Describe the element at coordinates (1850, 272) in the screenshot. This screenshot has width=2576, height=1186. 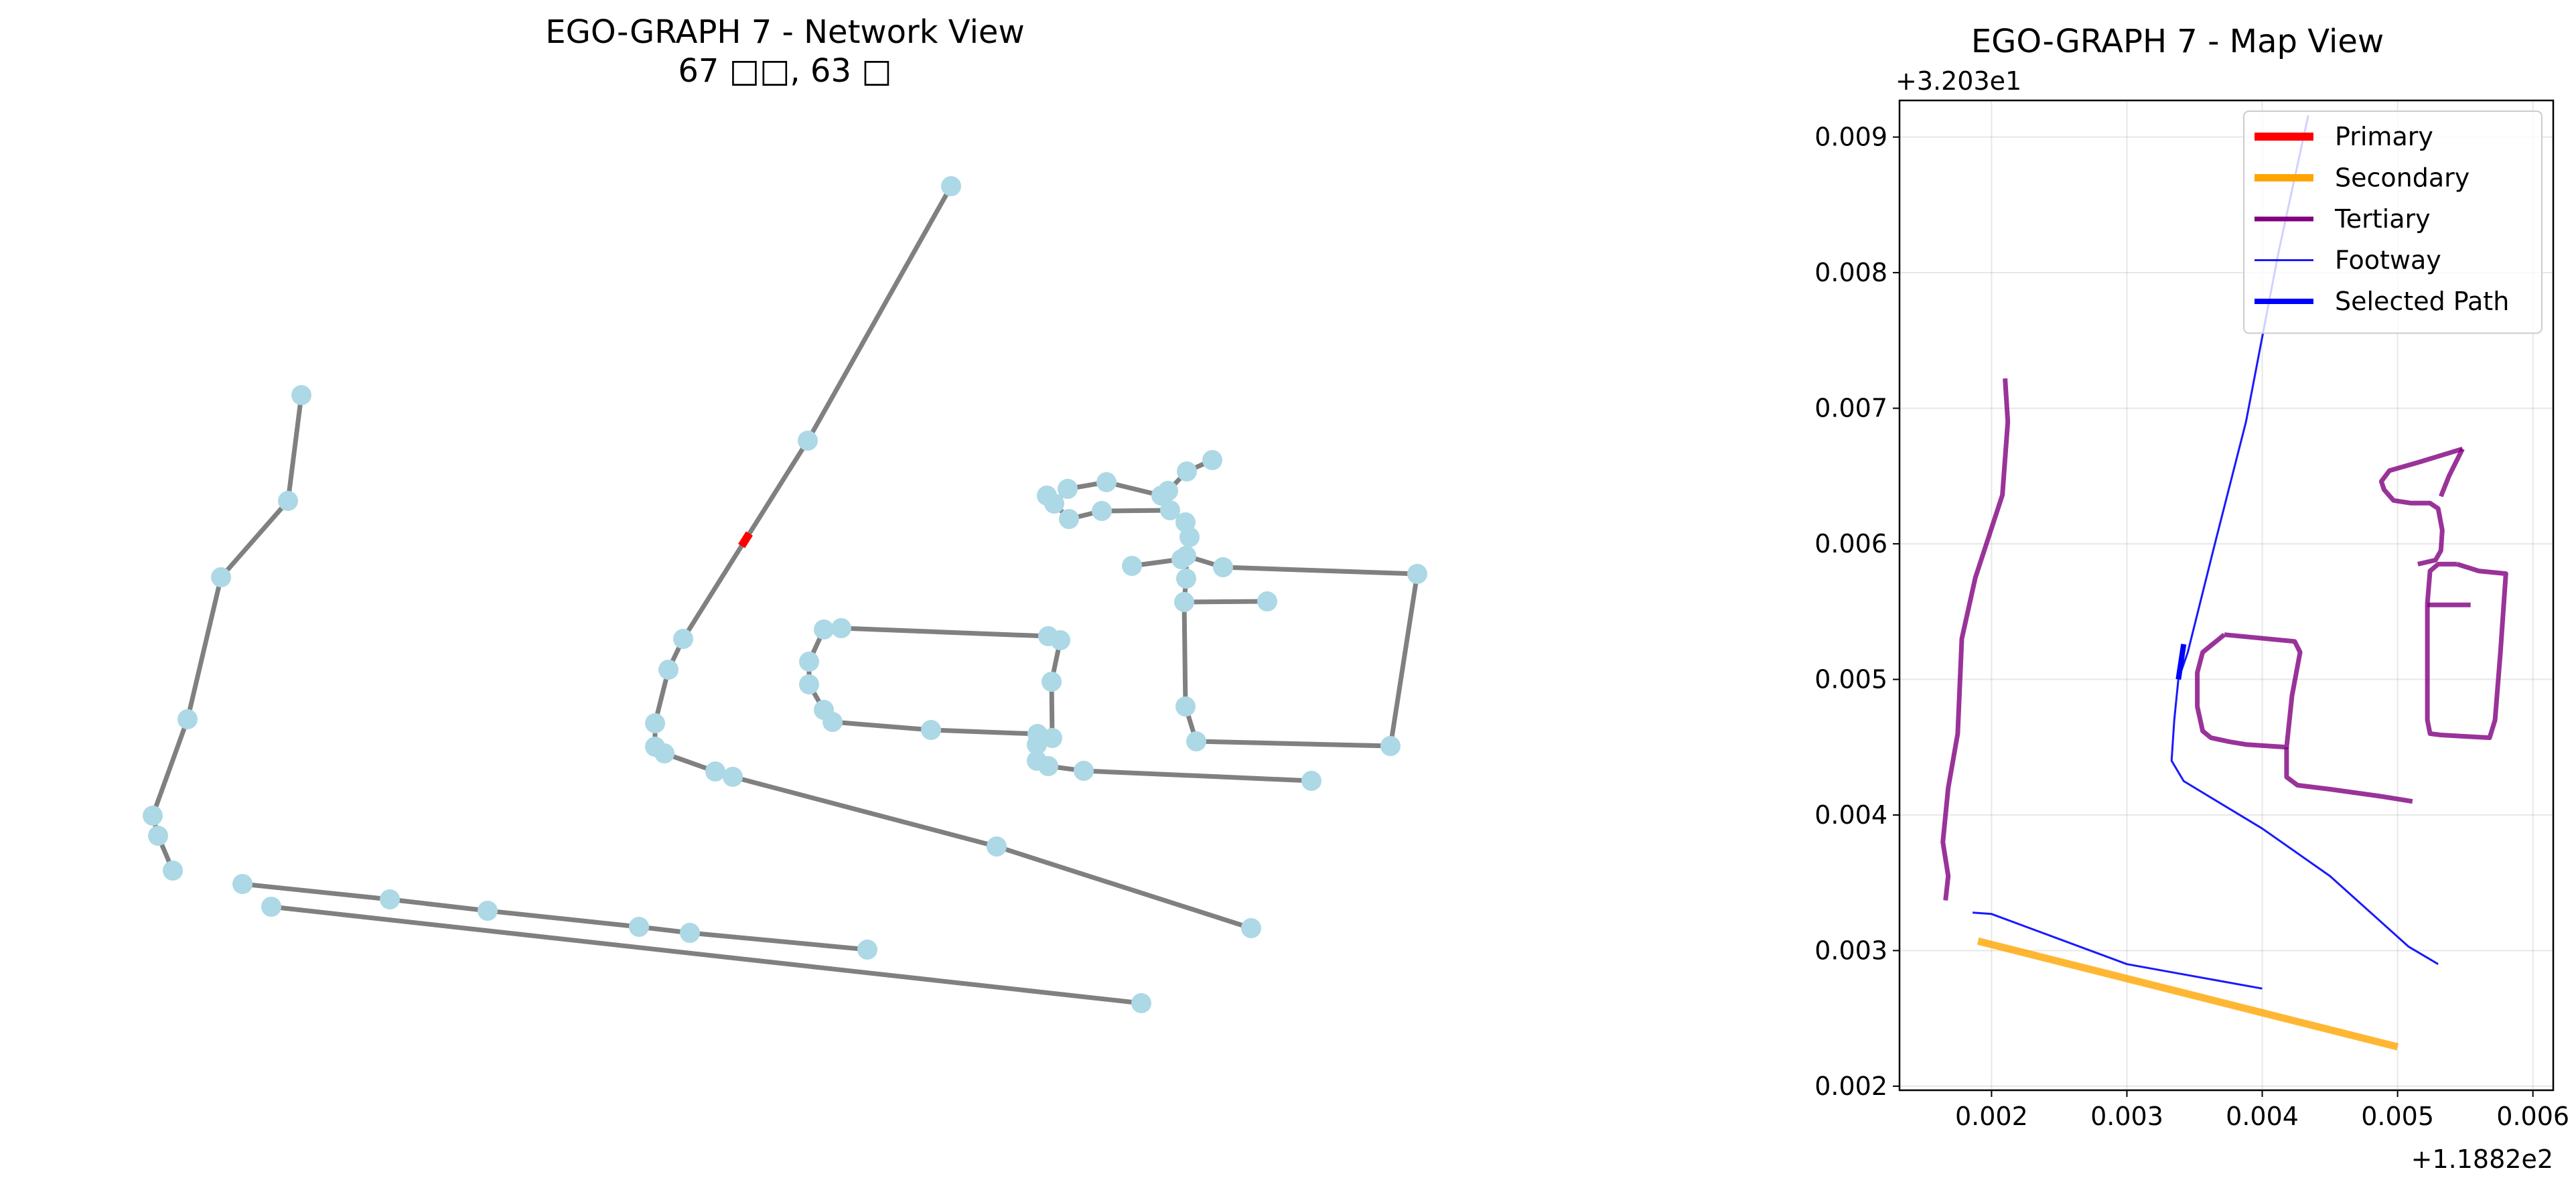
I see `map-y-tick-label: 0.008` at that location.